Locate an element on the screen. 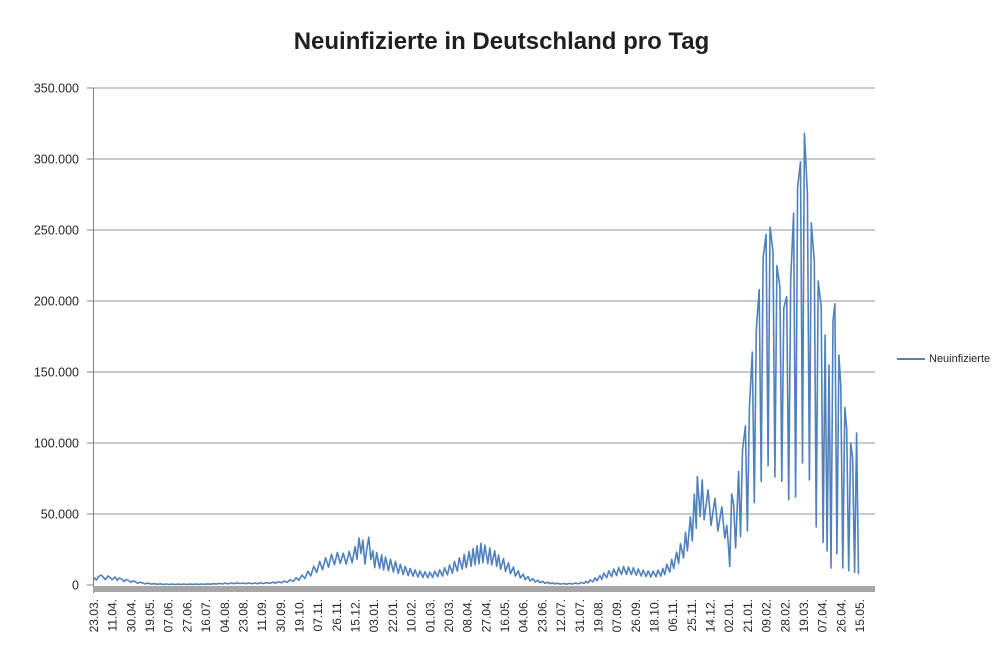  x-tick-label: 07.09. is located at coordinates (617, 615).